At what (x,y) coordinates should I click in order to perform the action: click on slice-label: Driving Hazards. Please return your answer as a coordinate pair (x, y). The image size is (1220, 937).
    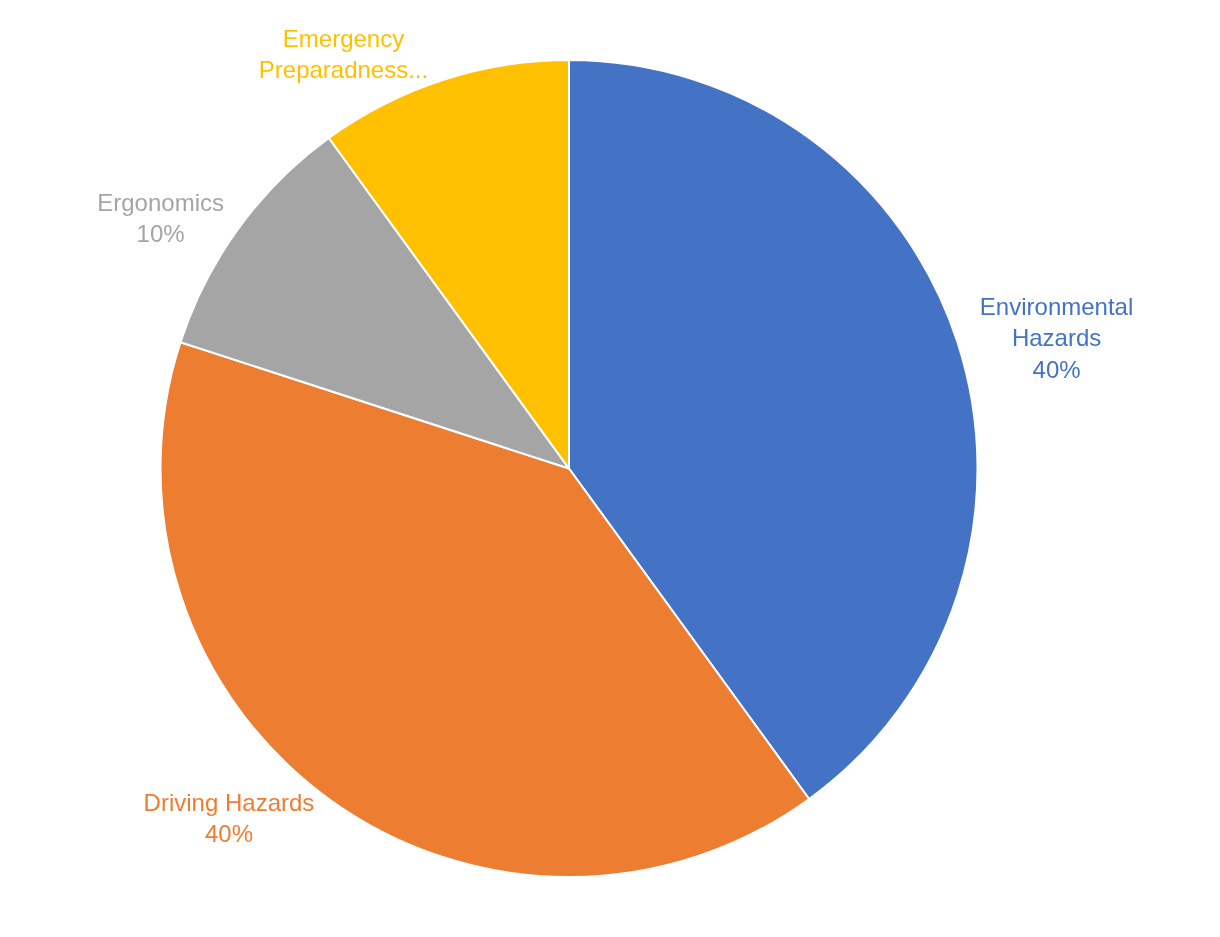
    Looking at the image, I should click on (229, 802).